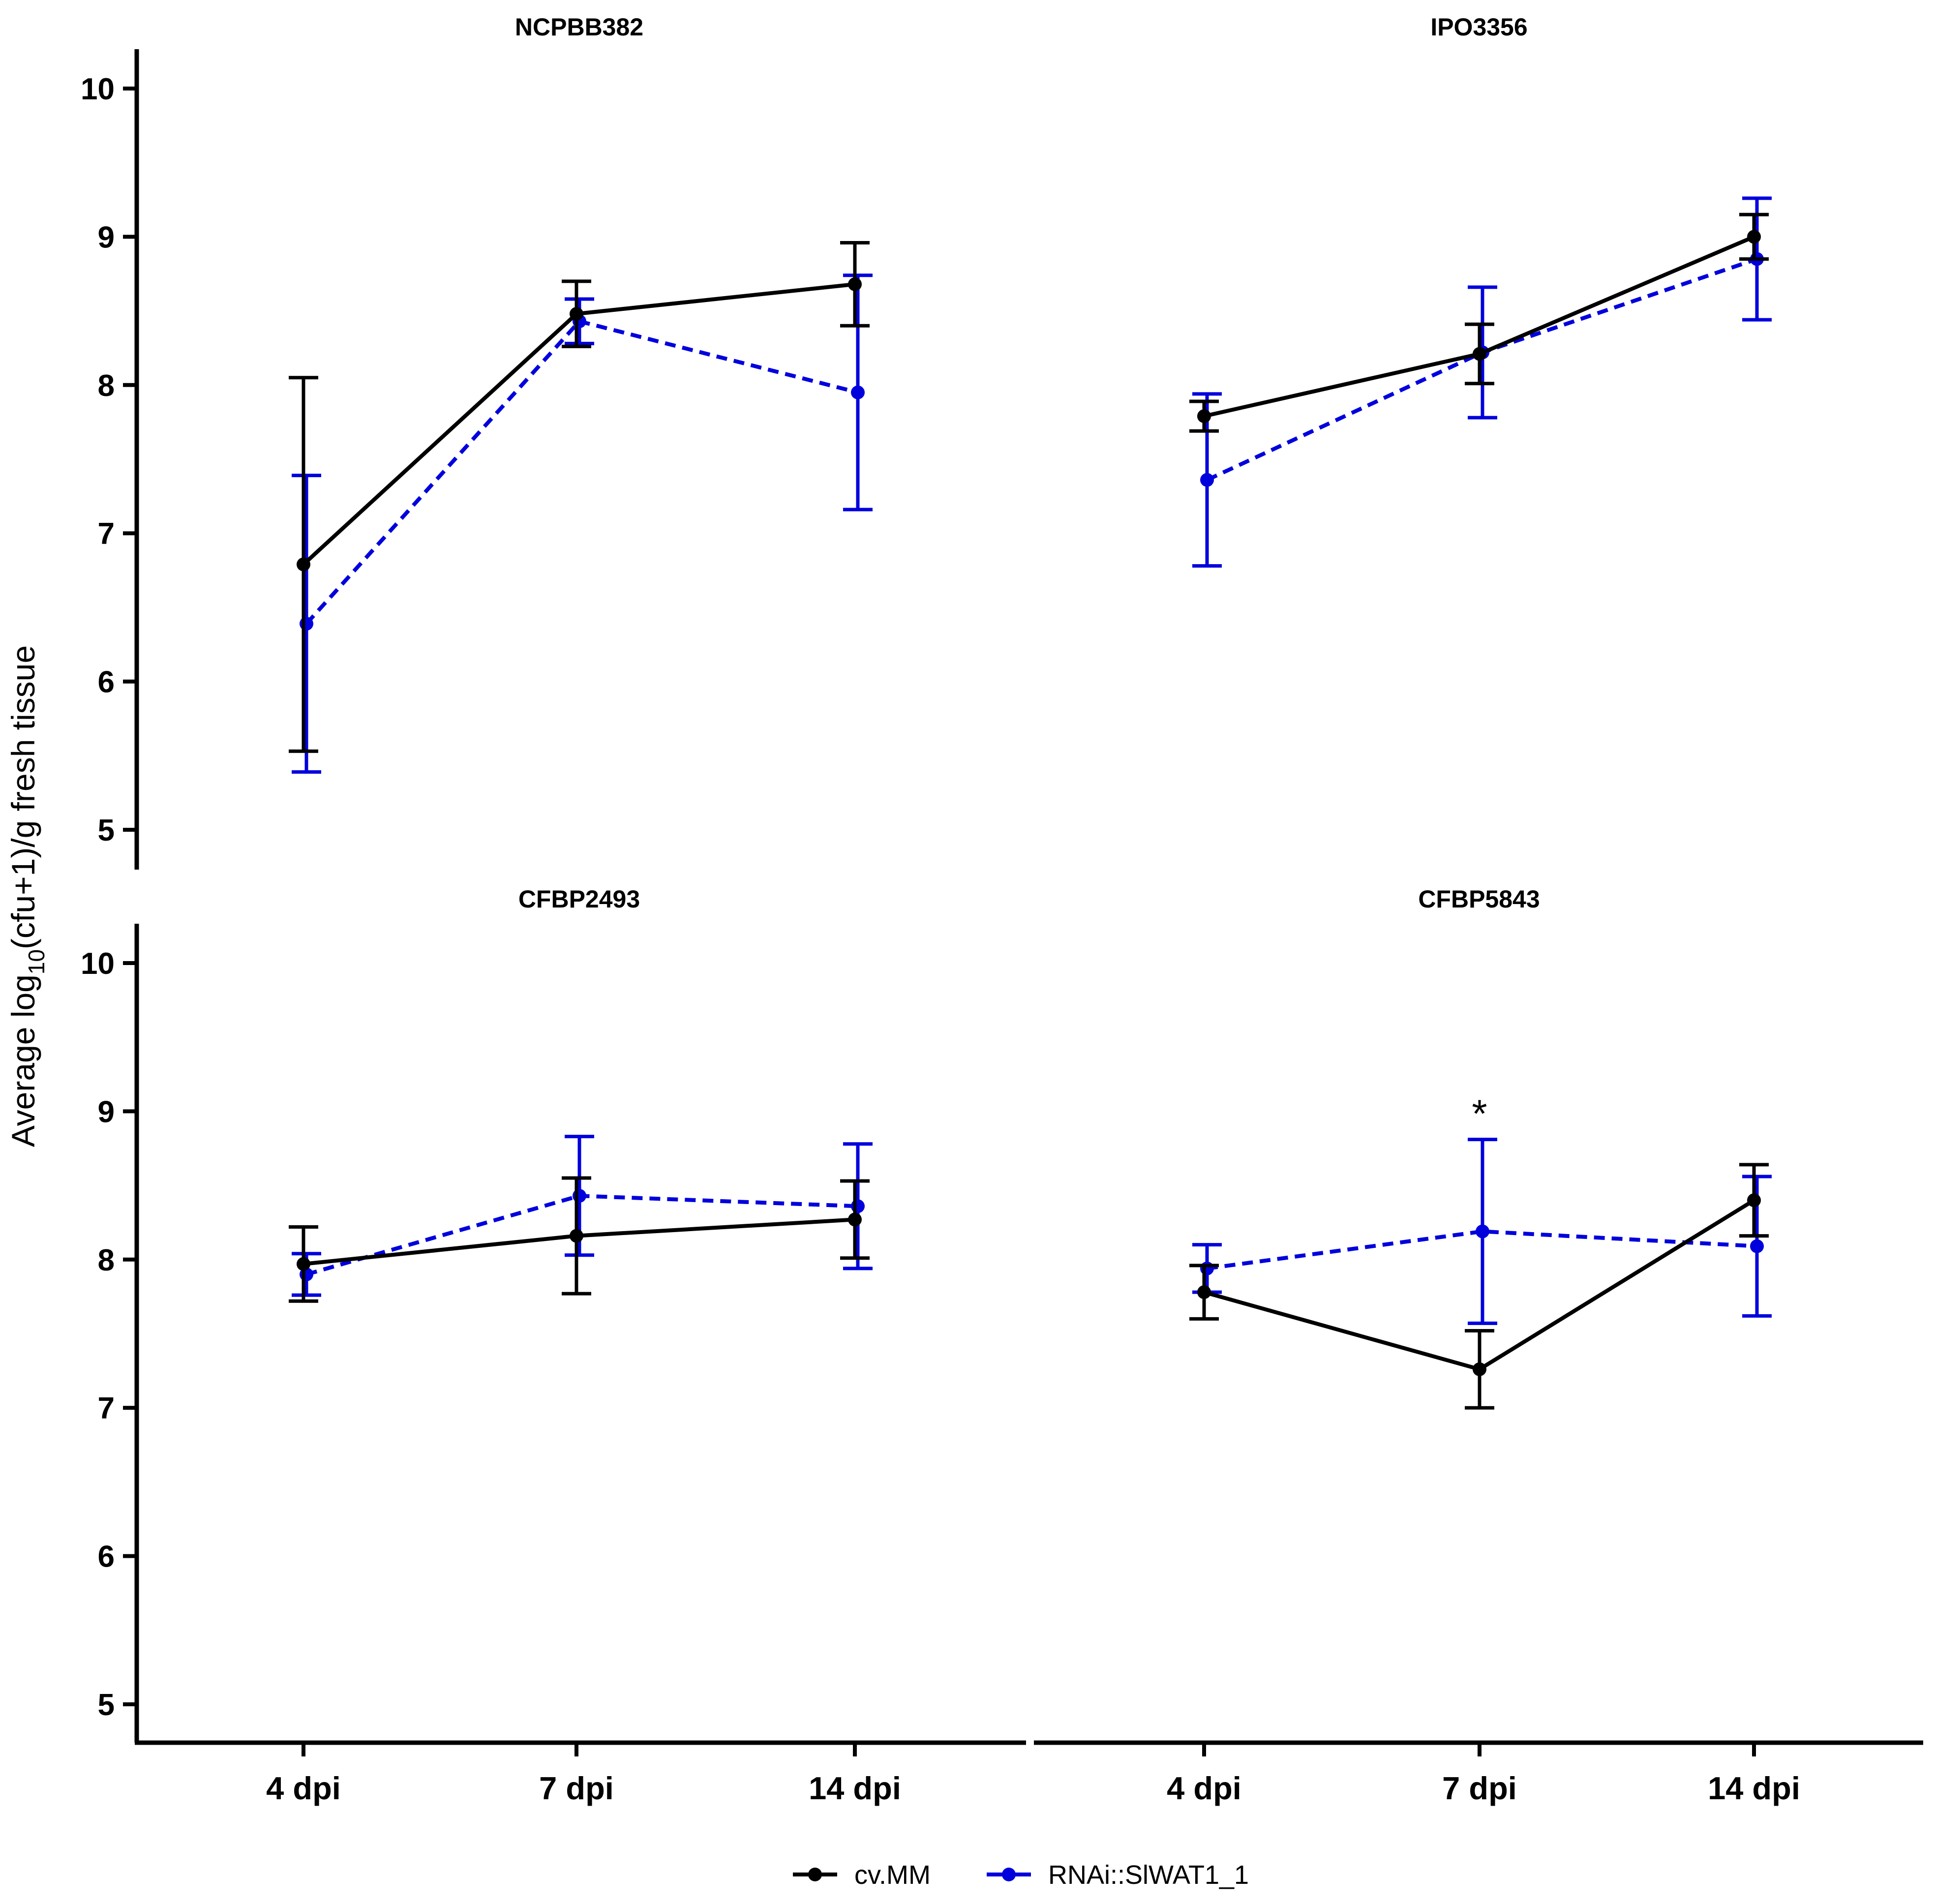 The width and height of the screenshot is (1935, 1904). What do you see at coordinates (106, 682) in the screenshot?
I see `y-tick-label-6-row-0: 6` at bounding box center [106, 682].